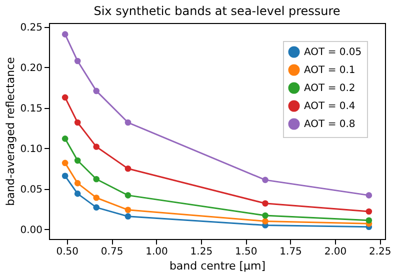 This screenshot has width=400, height=280. What do you see at coordinates (217, 11) in the screenshot?
I see `chart-title: Six synthetic bands at sea-level pressure` at bounding box center [217, 11].